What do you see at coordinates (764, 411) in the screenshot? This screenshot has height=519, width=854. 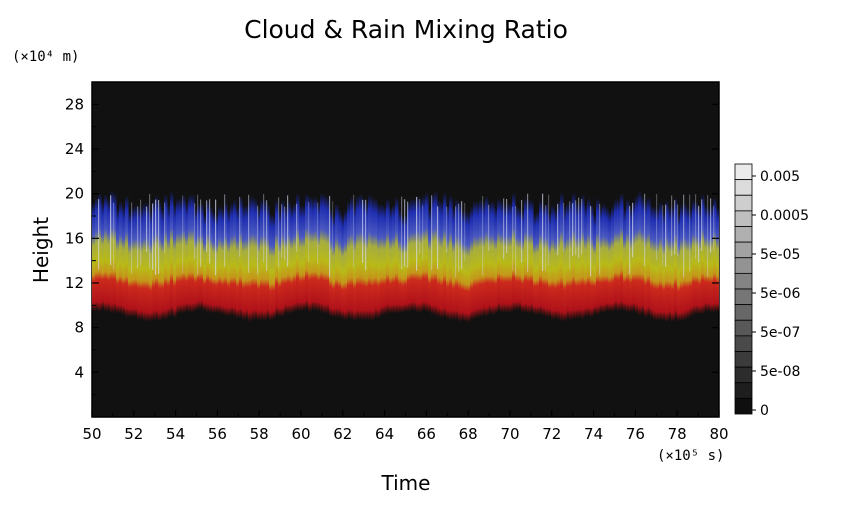 I see `colorbar-label: 0` at bounding box center [764, 411].